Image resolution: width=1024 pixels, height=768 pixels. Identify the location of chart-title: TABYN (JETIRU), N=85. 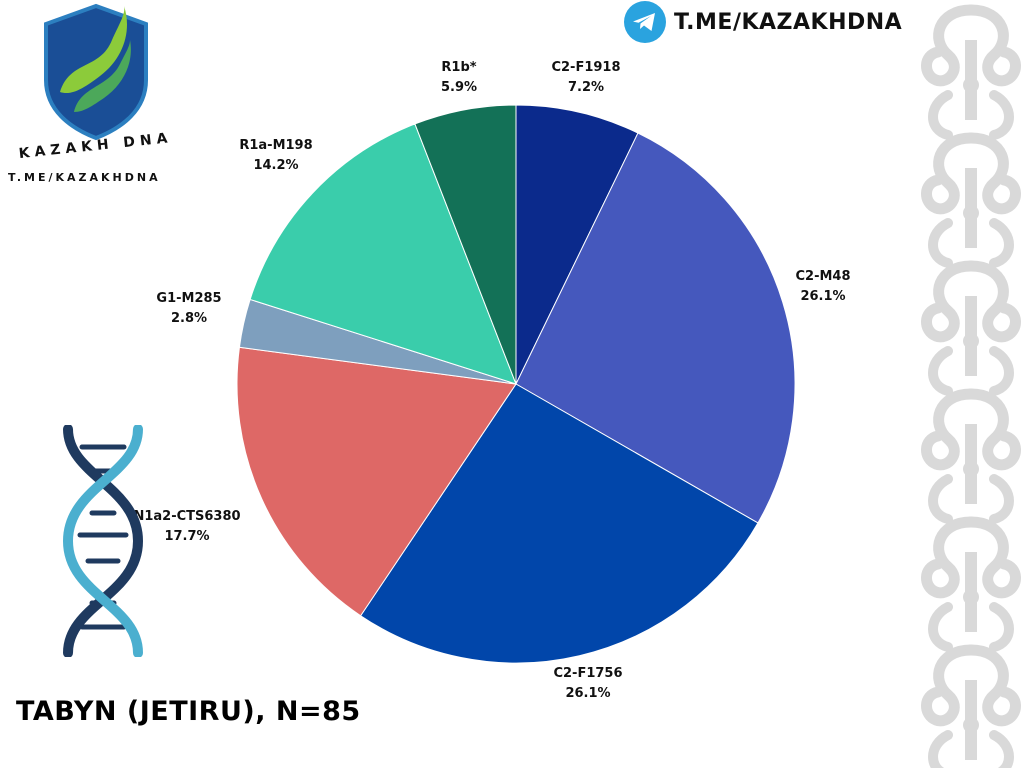
(188, 711).